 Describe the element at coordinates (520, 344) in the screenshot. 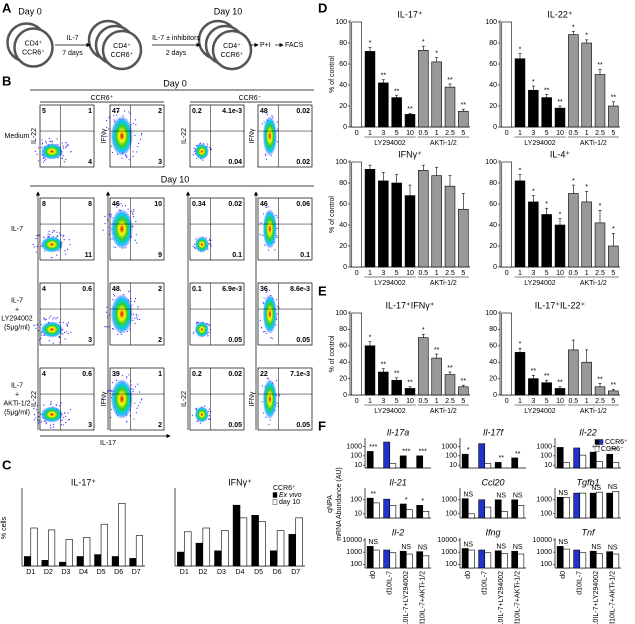

I see `significance: *` at that location.